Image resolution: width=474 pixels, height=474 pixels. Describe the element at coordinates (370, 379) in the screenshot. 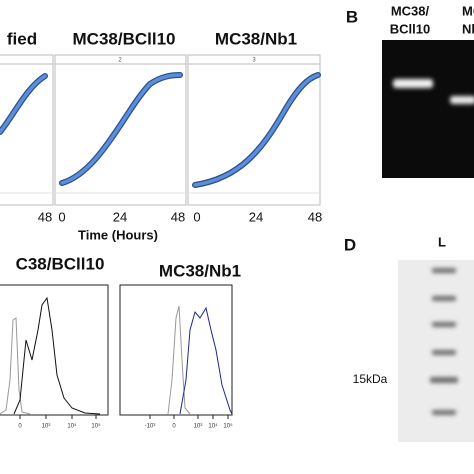

I see `marker-label: 15kDa` at that location.